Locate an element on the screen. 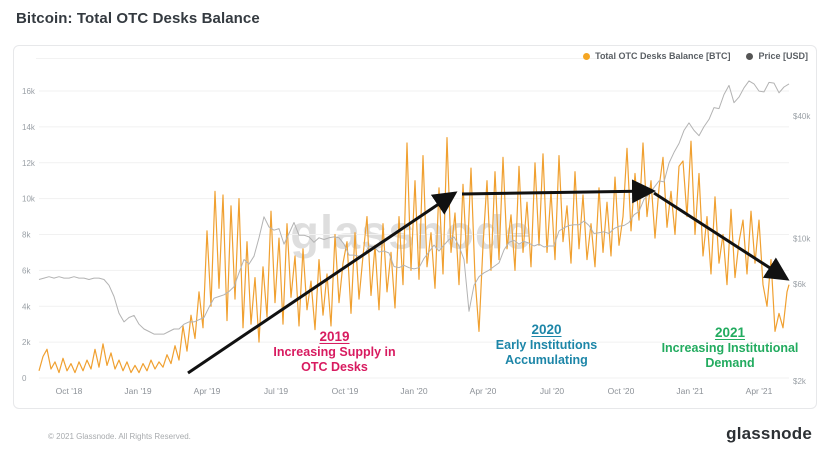  y-left-tick-label: 8k is located at coordinates (26, 235).